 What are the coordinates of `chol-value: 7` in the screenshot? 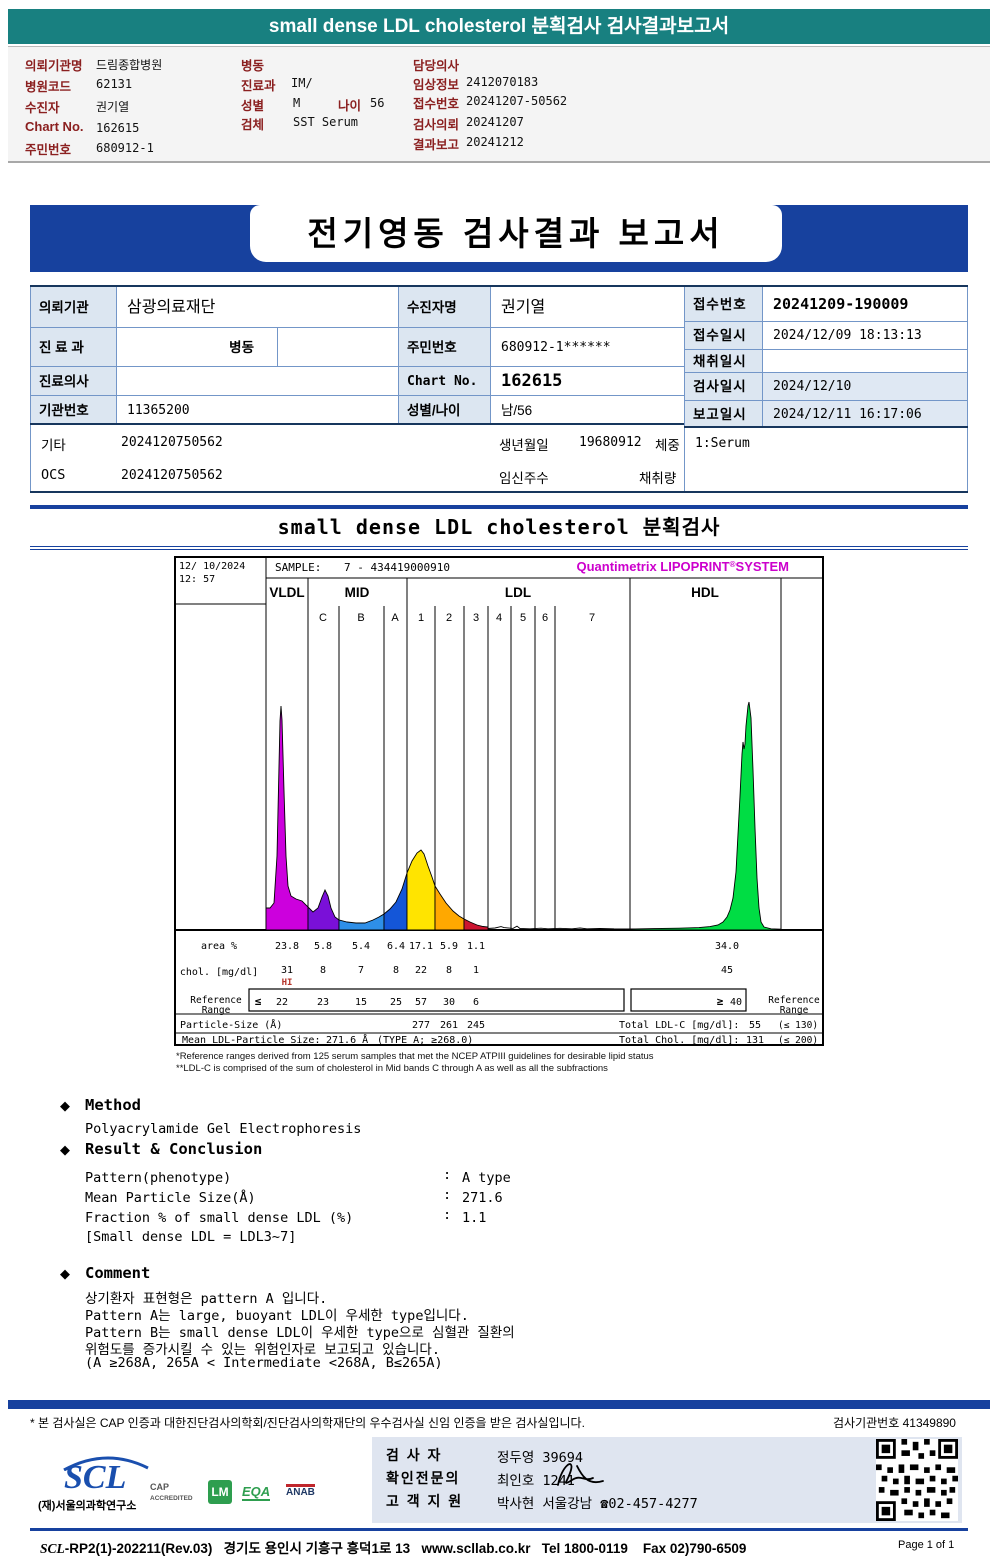 It's located at (361, 970).